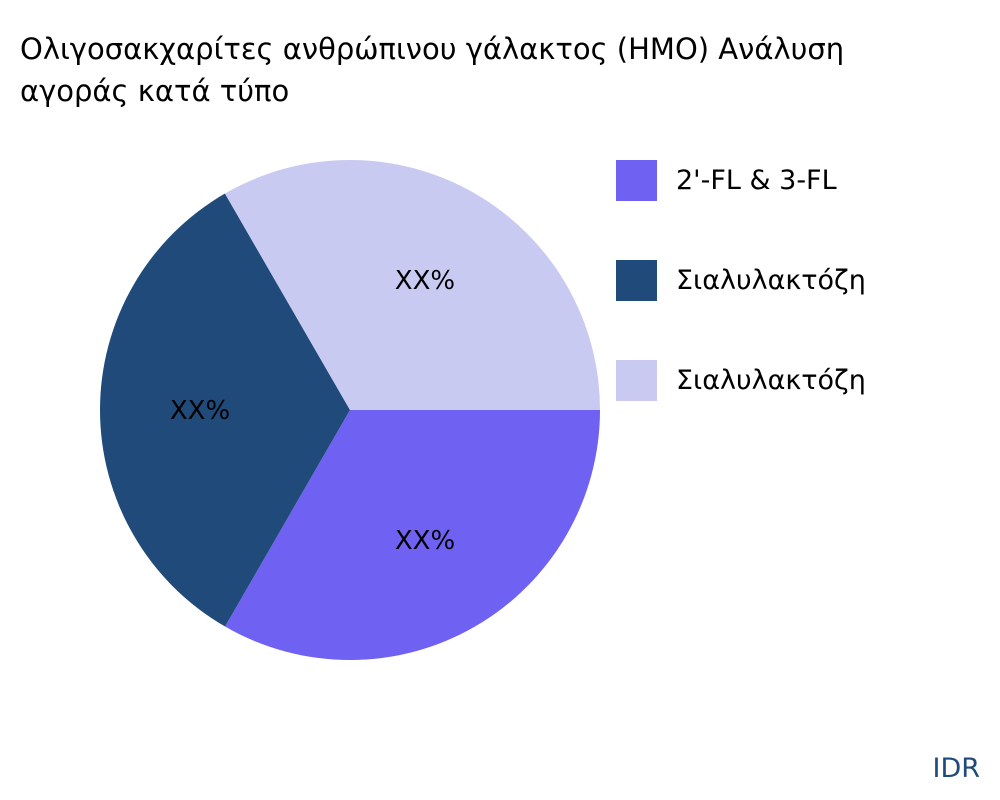  I want to click on slice-label-2: XX%, so click(425, 281).